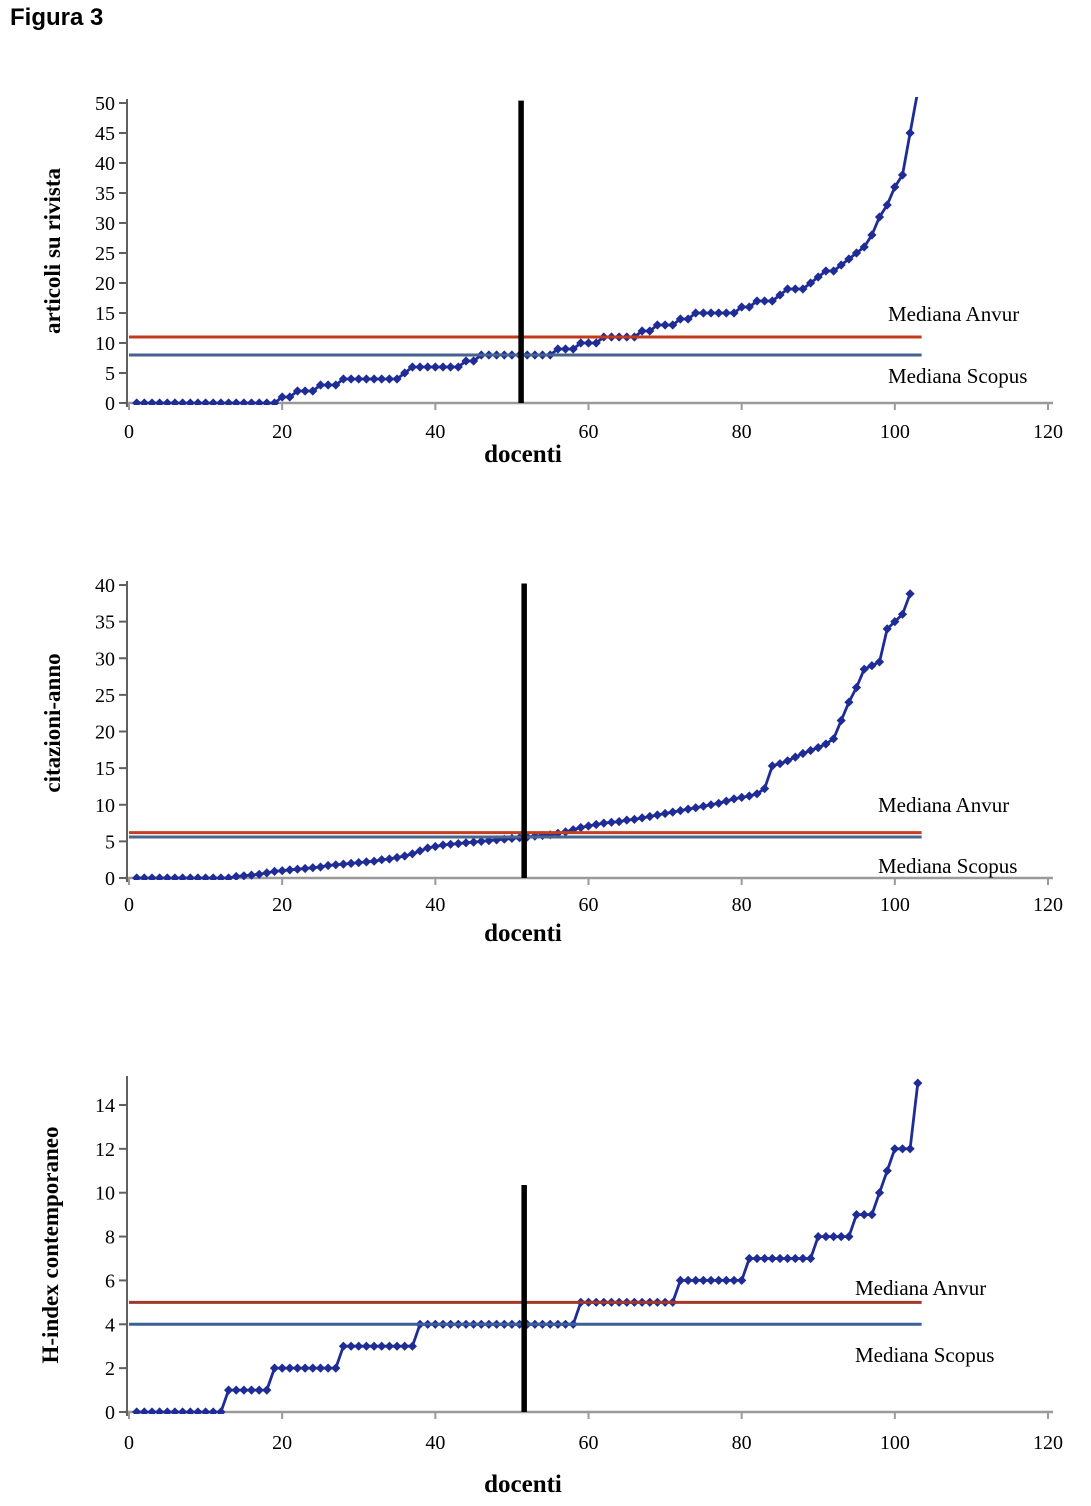  I want to click on y-tick-label: 8, so click(110, 1238).